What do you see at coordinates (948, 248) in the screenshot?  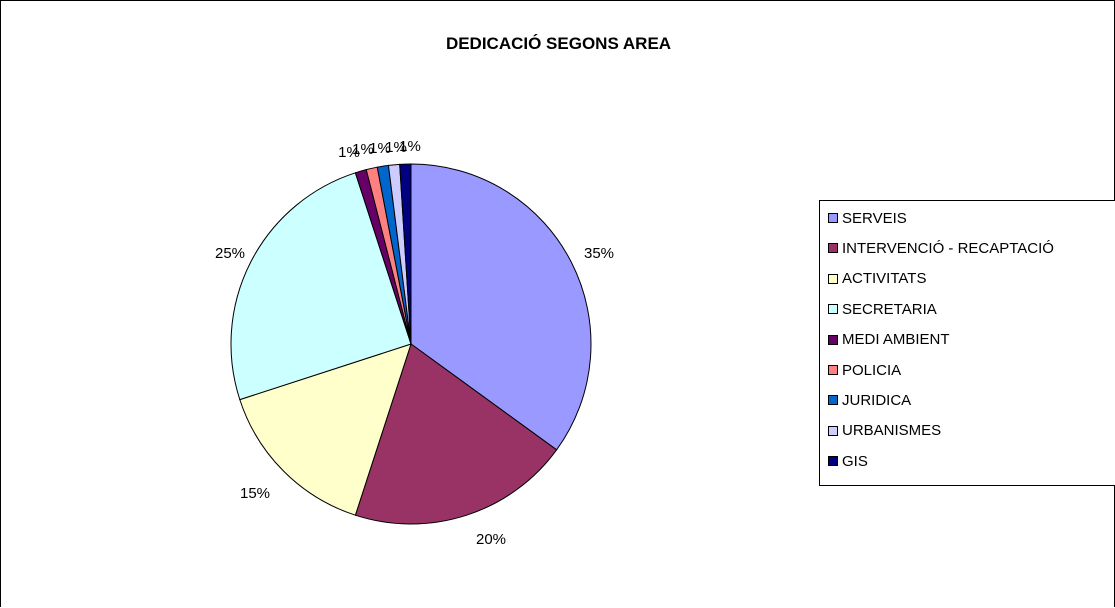 I see `legend-label: INTERVENCIÓ - RECAPTACIÓ` at bounding box center [948, 248].